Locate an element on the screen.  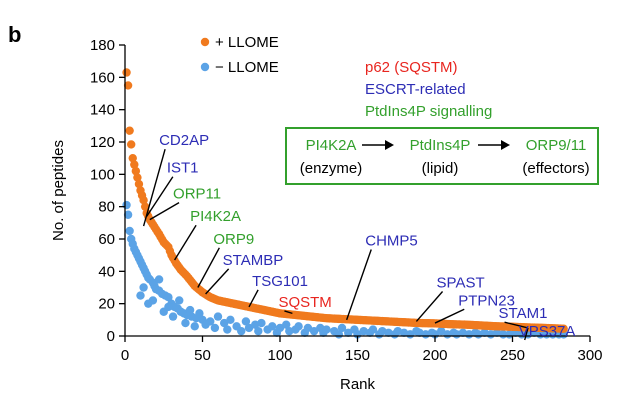
annotation-label-vps37a: VPS37A is located at coordinates (547, 331).